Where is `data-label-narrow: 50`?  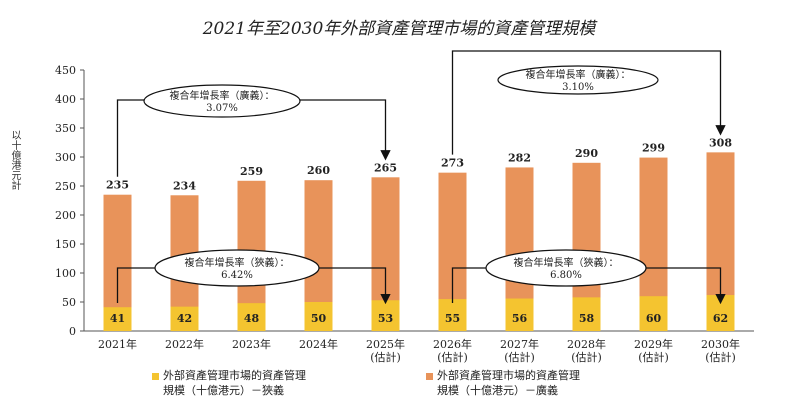
data-label-narrow: 50 is located at coordinates (319, 318).